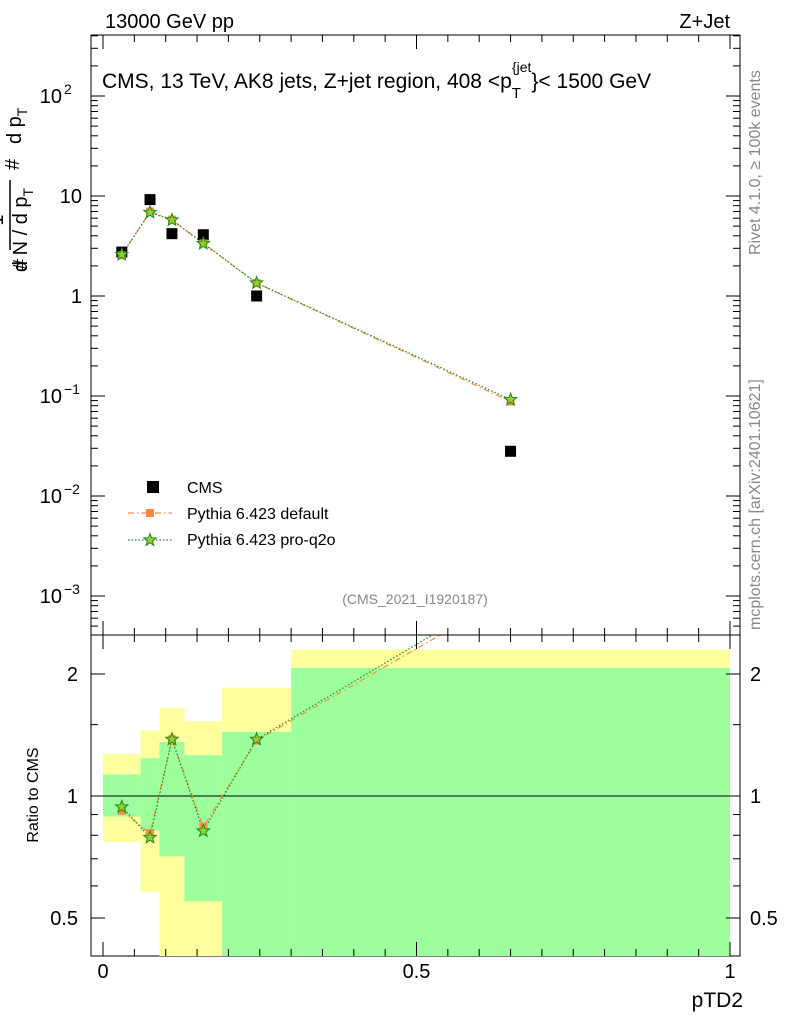 The width and height of the screenshot is (786, 1024). What do you see at coordinates (150, 513) in the screenshot?
I see `legend-marker-default` at bounding box center [150, 513].